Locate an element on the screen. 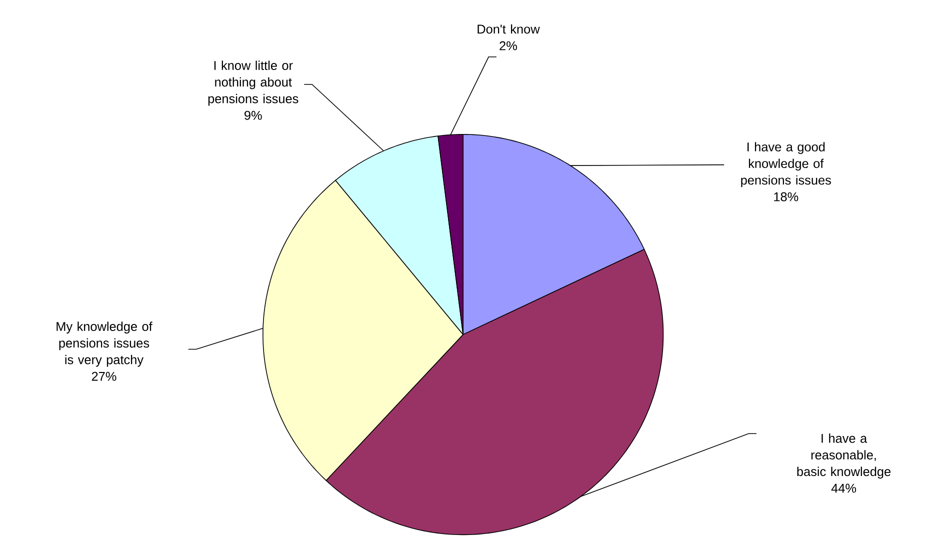 The height and width of the screenshot is (542, 936). data-label: 2% is located at coordinates (508, 45).